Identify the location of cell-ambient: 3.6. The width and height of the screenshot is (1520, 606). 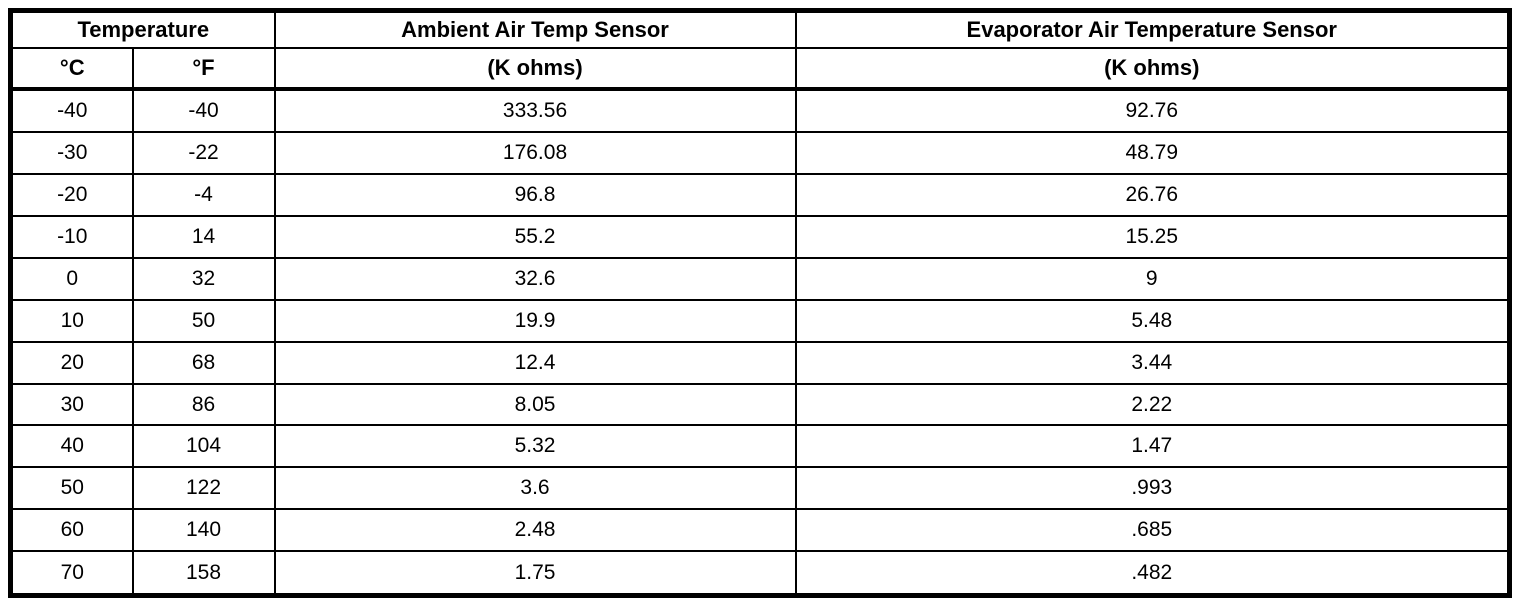
(535, 488).